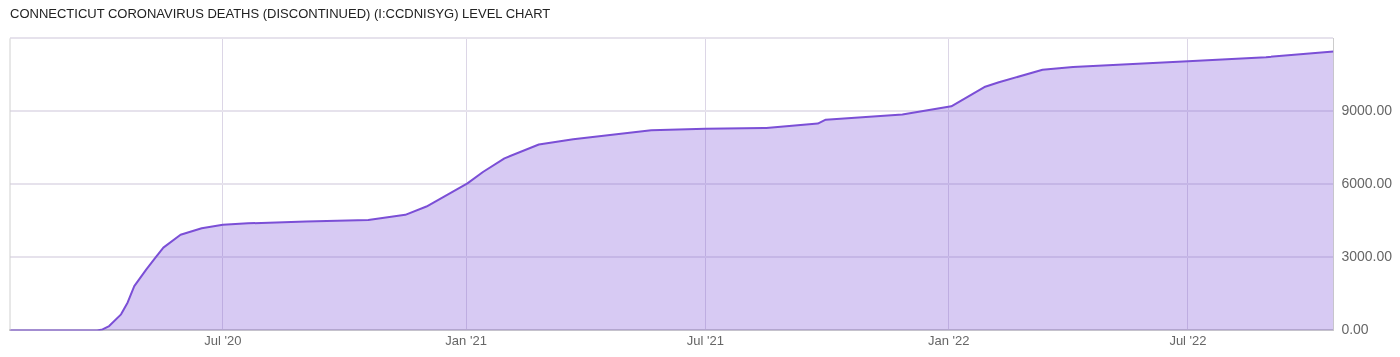 The width and height of the screenshot is (1400, 357). What do you see at coordinates (1367, 110) in the screenshot?
I see `y-tick-label: 9000.00` at bounding box center [1367, 110].